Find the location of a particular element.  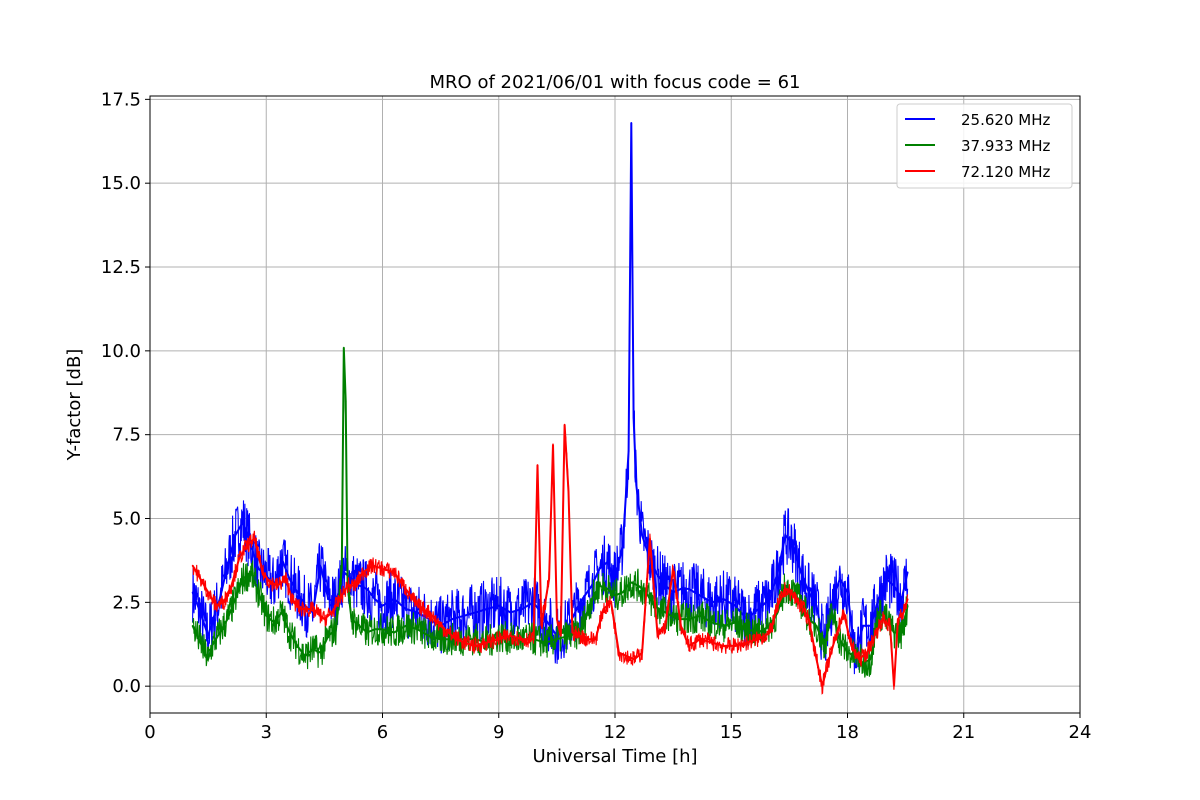

x-tick-label: 9 is located at coordinates (498, 732).